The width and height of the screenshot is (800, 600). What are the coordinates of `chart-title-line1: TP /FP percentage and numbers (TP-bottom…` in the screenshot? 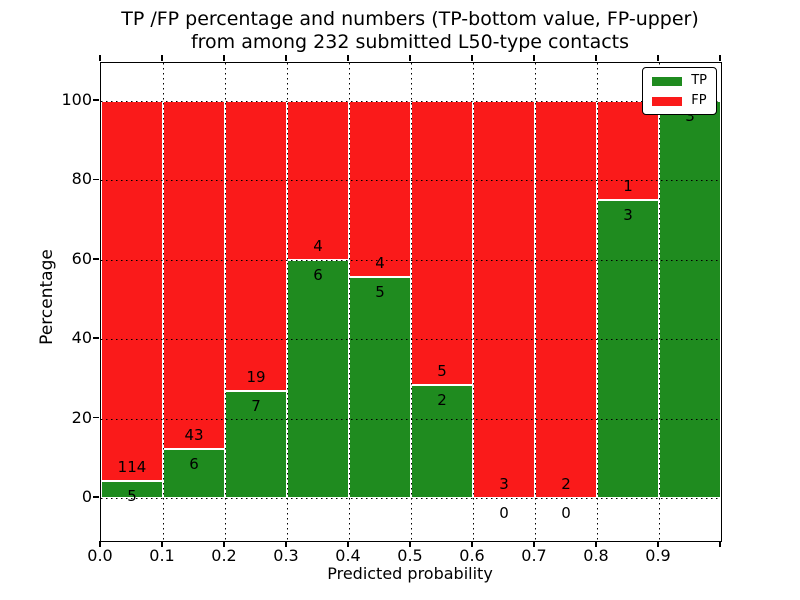 It's located at (410, 19).